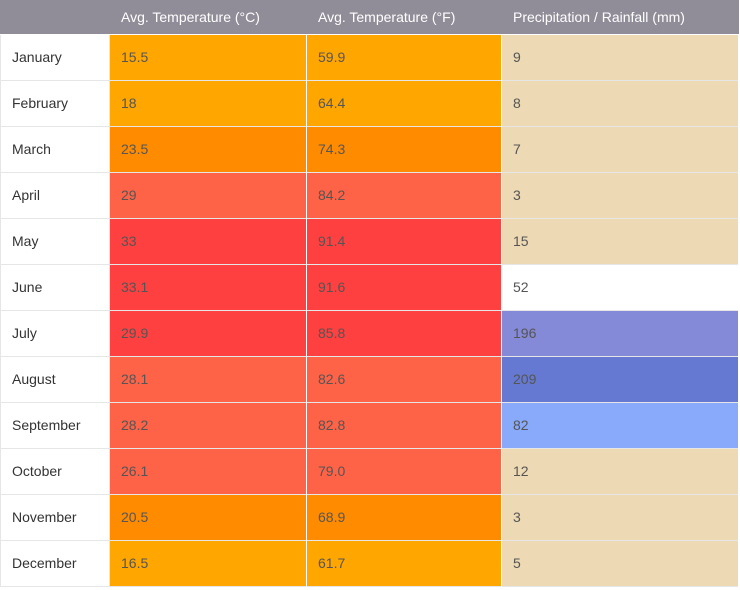  Describe the element at coordinates (208, 380) in the screenshot. I see `temp-c-cell: 28.1` at that location.